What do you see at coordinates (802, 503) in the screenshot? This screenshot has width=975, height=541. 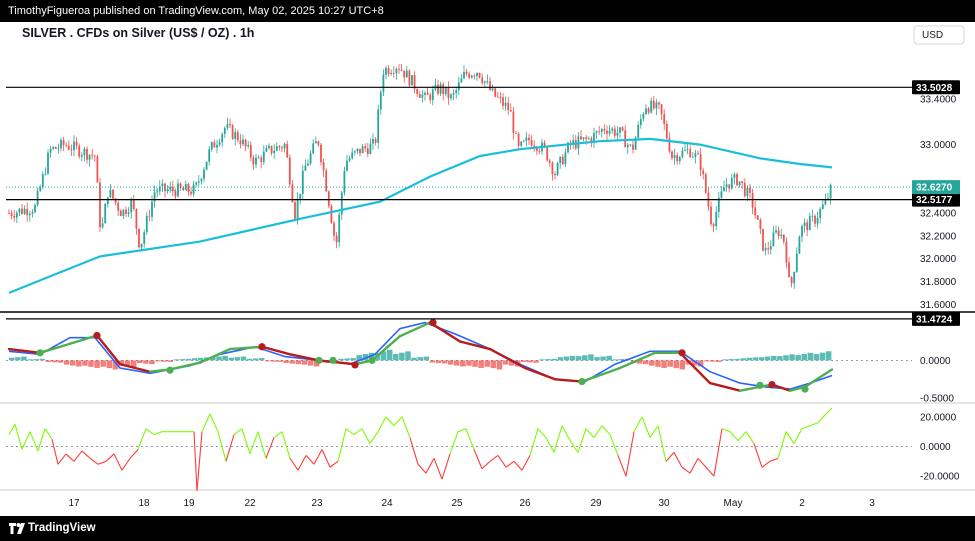 I see `time-tick-label: 2` at bounding box center [802, 503].